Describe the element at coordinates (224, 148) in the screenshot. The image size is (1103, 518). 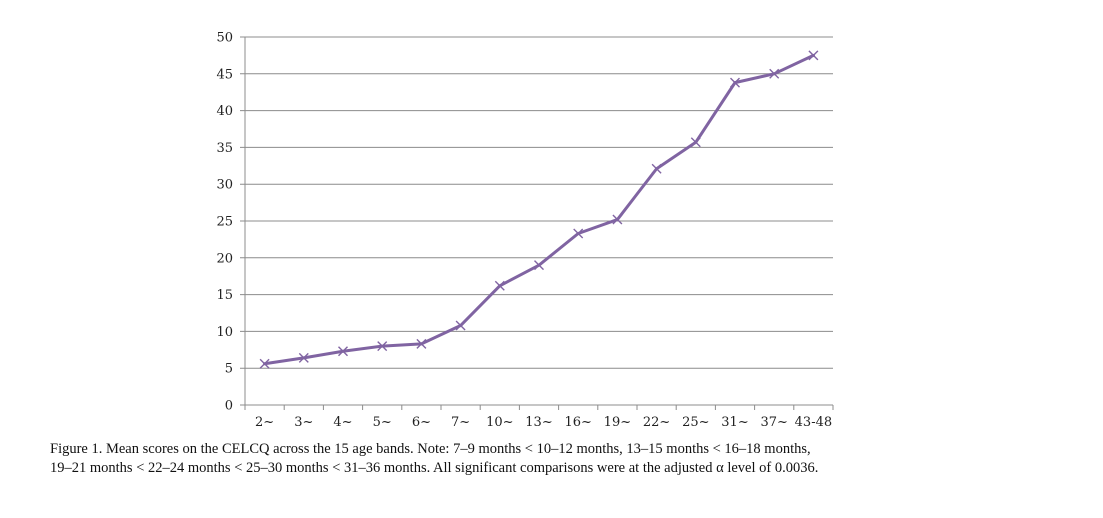
I see `y-tick-label: 35` at that location.